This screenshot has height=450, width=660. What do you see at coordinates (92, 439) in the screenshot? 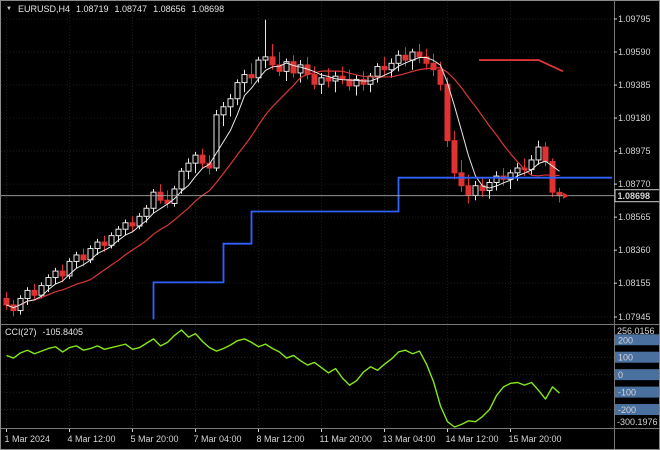
I see `time-axis-label: 4 Mar 12:00` at bounding box center [92, 439].